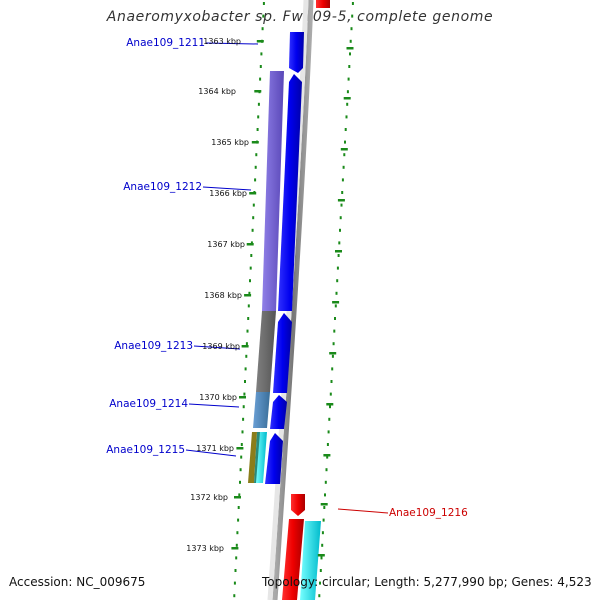 The image size is (600, 600). I want to click on scale-tick-label: 1365 kbp, so click(230, 142).